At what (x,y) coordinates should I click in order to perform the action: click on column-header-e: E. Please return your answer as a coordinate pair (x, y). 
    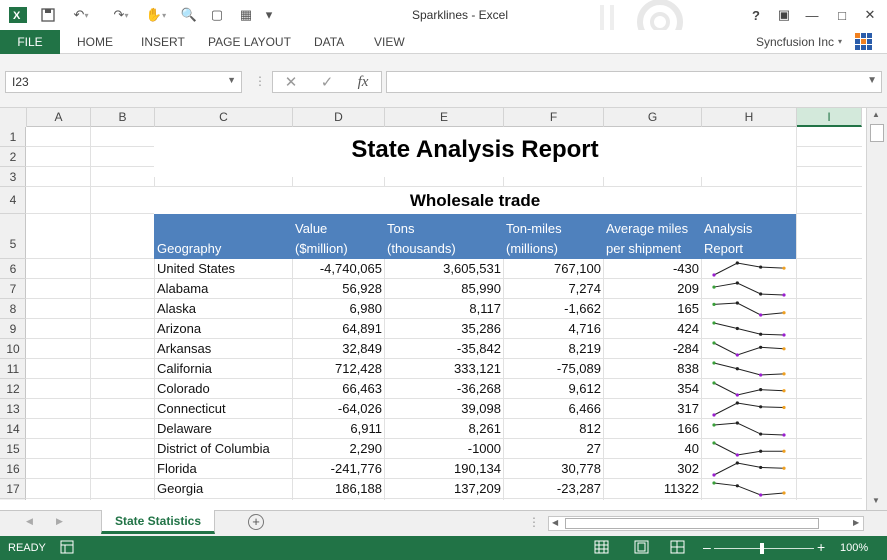
    Looking at the image, I should click on (444, 117).